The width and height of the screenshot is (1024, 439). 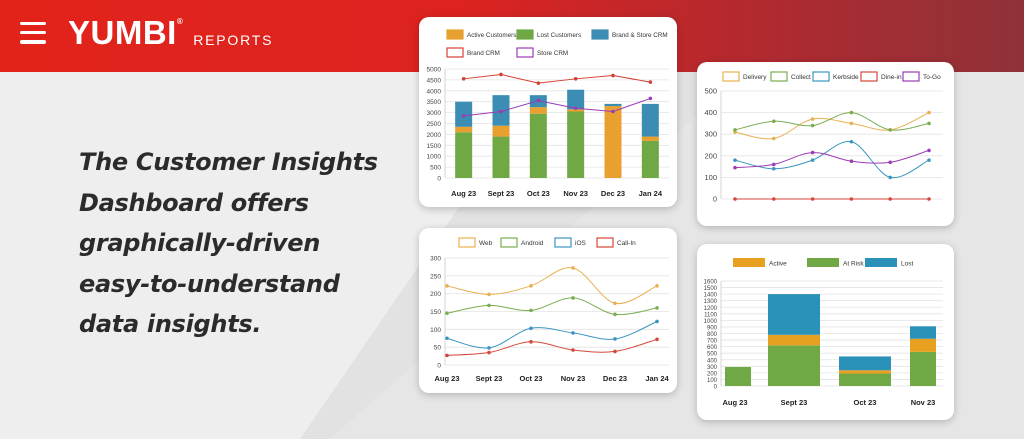 I want to click on legend-label: Active Customers, so click(x=491, y=35).